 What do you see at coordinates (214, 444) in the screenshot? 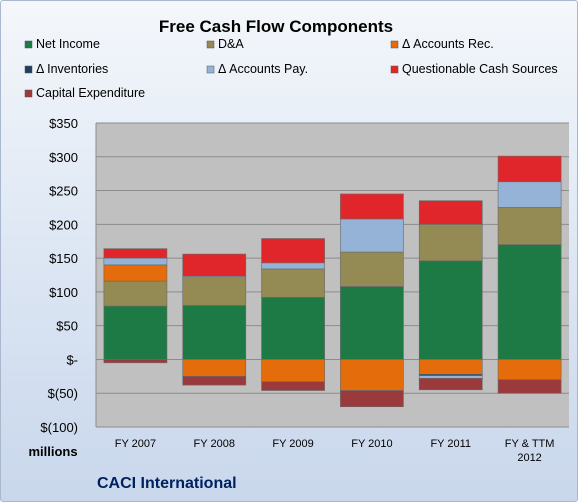
I see `x-tick-label: FY 2008` at bounding box center [214, 444].